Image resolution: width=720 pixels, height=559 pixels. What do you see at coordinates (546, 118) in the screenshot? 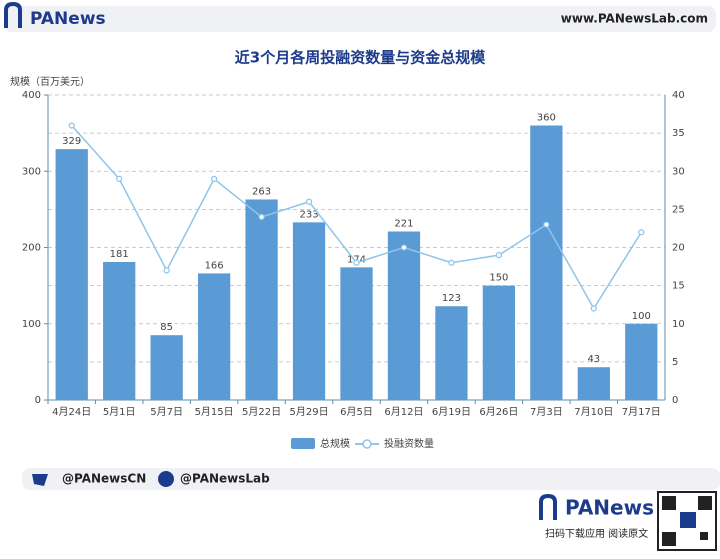
I see `data-label: 360` at bounding box center [546, 118].